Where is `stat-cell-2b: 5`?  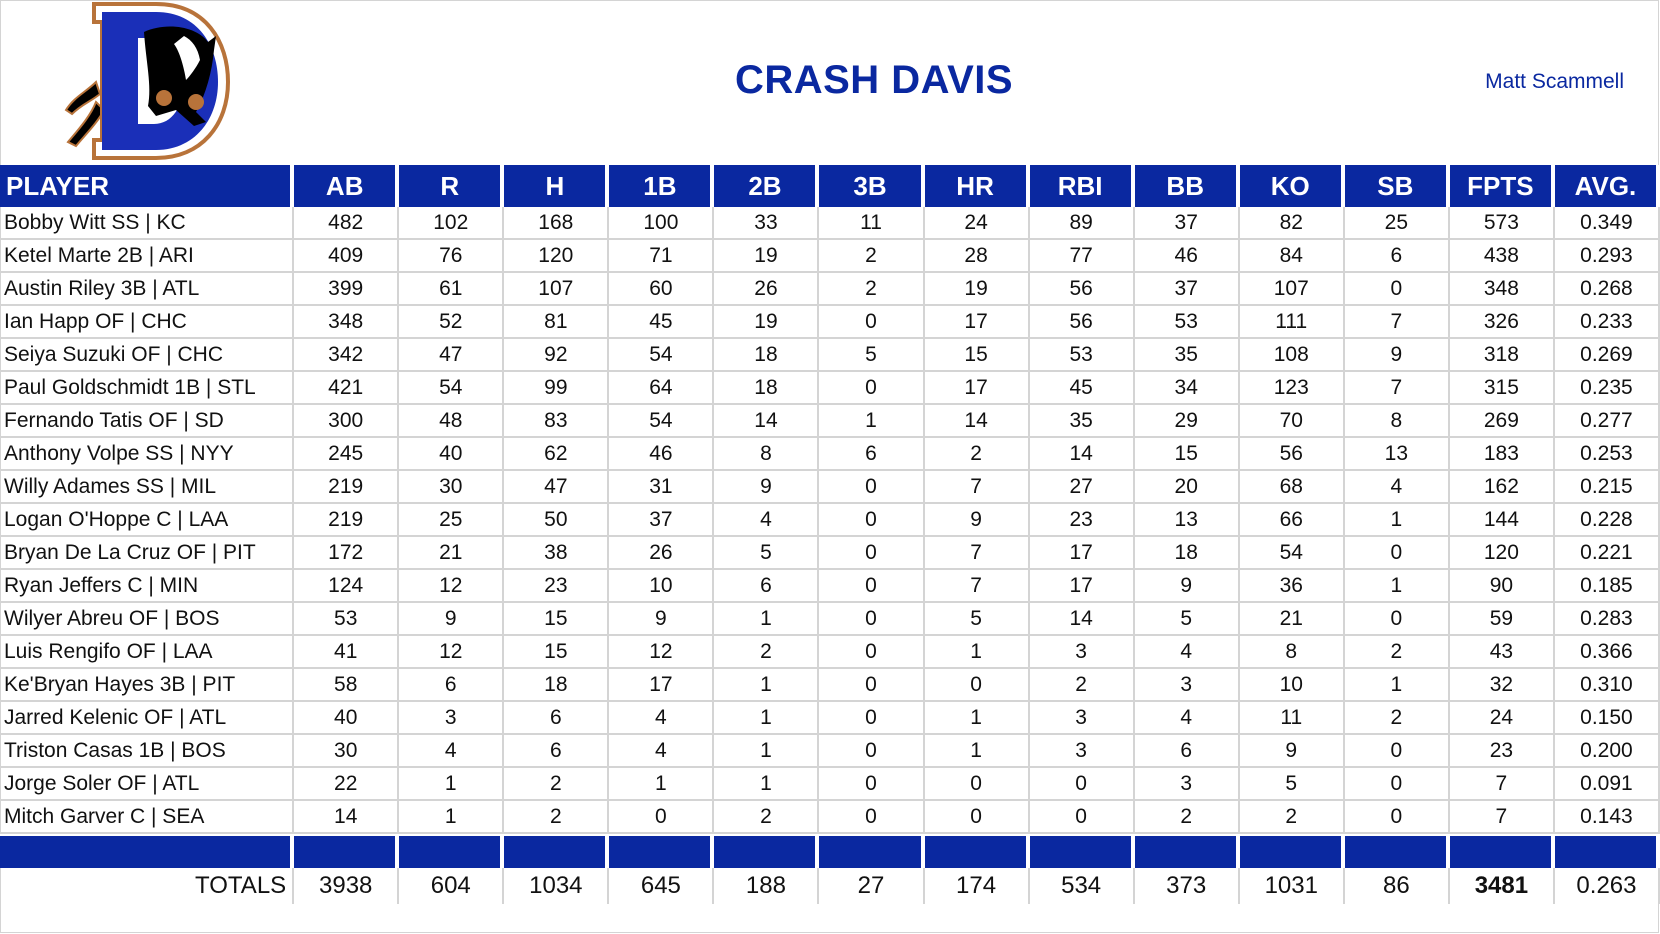 stat-cell-2b: 5 is located at coordinates (767, 553).